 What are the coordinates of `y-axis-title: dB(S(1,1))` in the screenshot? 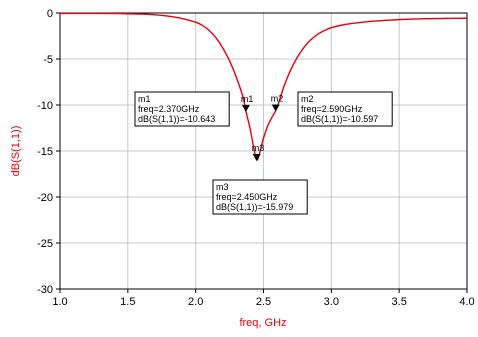 It's located at (16, 151).